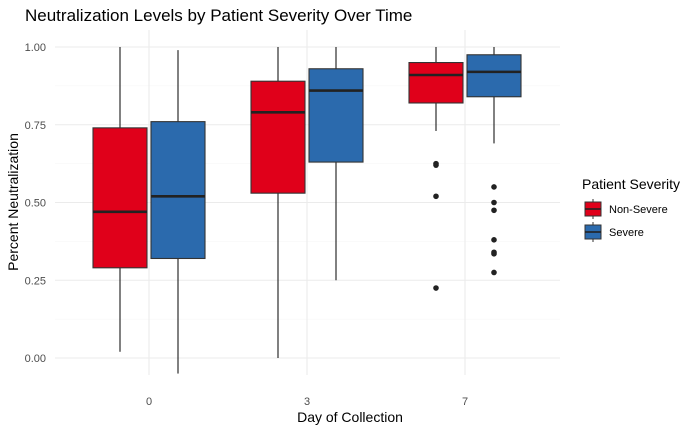 The image size is (700, 432). What do you see at coordinates (626, 233) in the screenshot?
I see `legend-label: Severe` at bounding box center [626, 233].